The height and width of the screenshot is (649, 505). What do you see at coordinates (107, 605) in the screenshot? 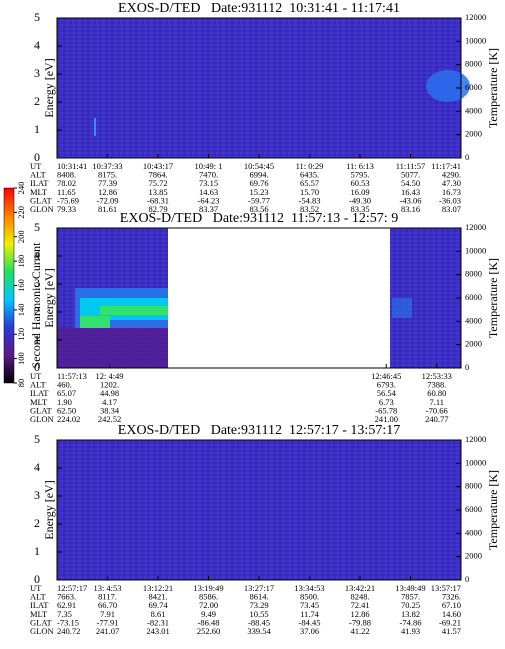
I see `table-cell: 66.70` at bounding box center [107, 605].